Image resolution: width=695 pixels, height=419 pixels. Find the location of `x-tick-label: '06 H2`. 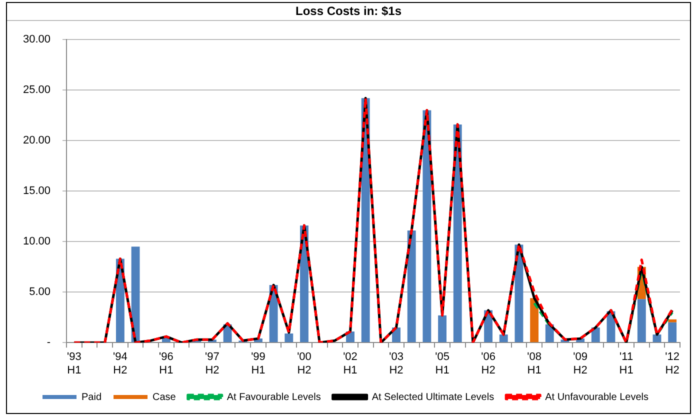

x-tick-label: '06 H2 is located at coordinates (488, 363).